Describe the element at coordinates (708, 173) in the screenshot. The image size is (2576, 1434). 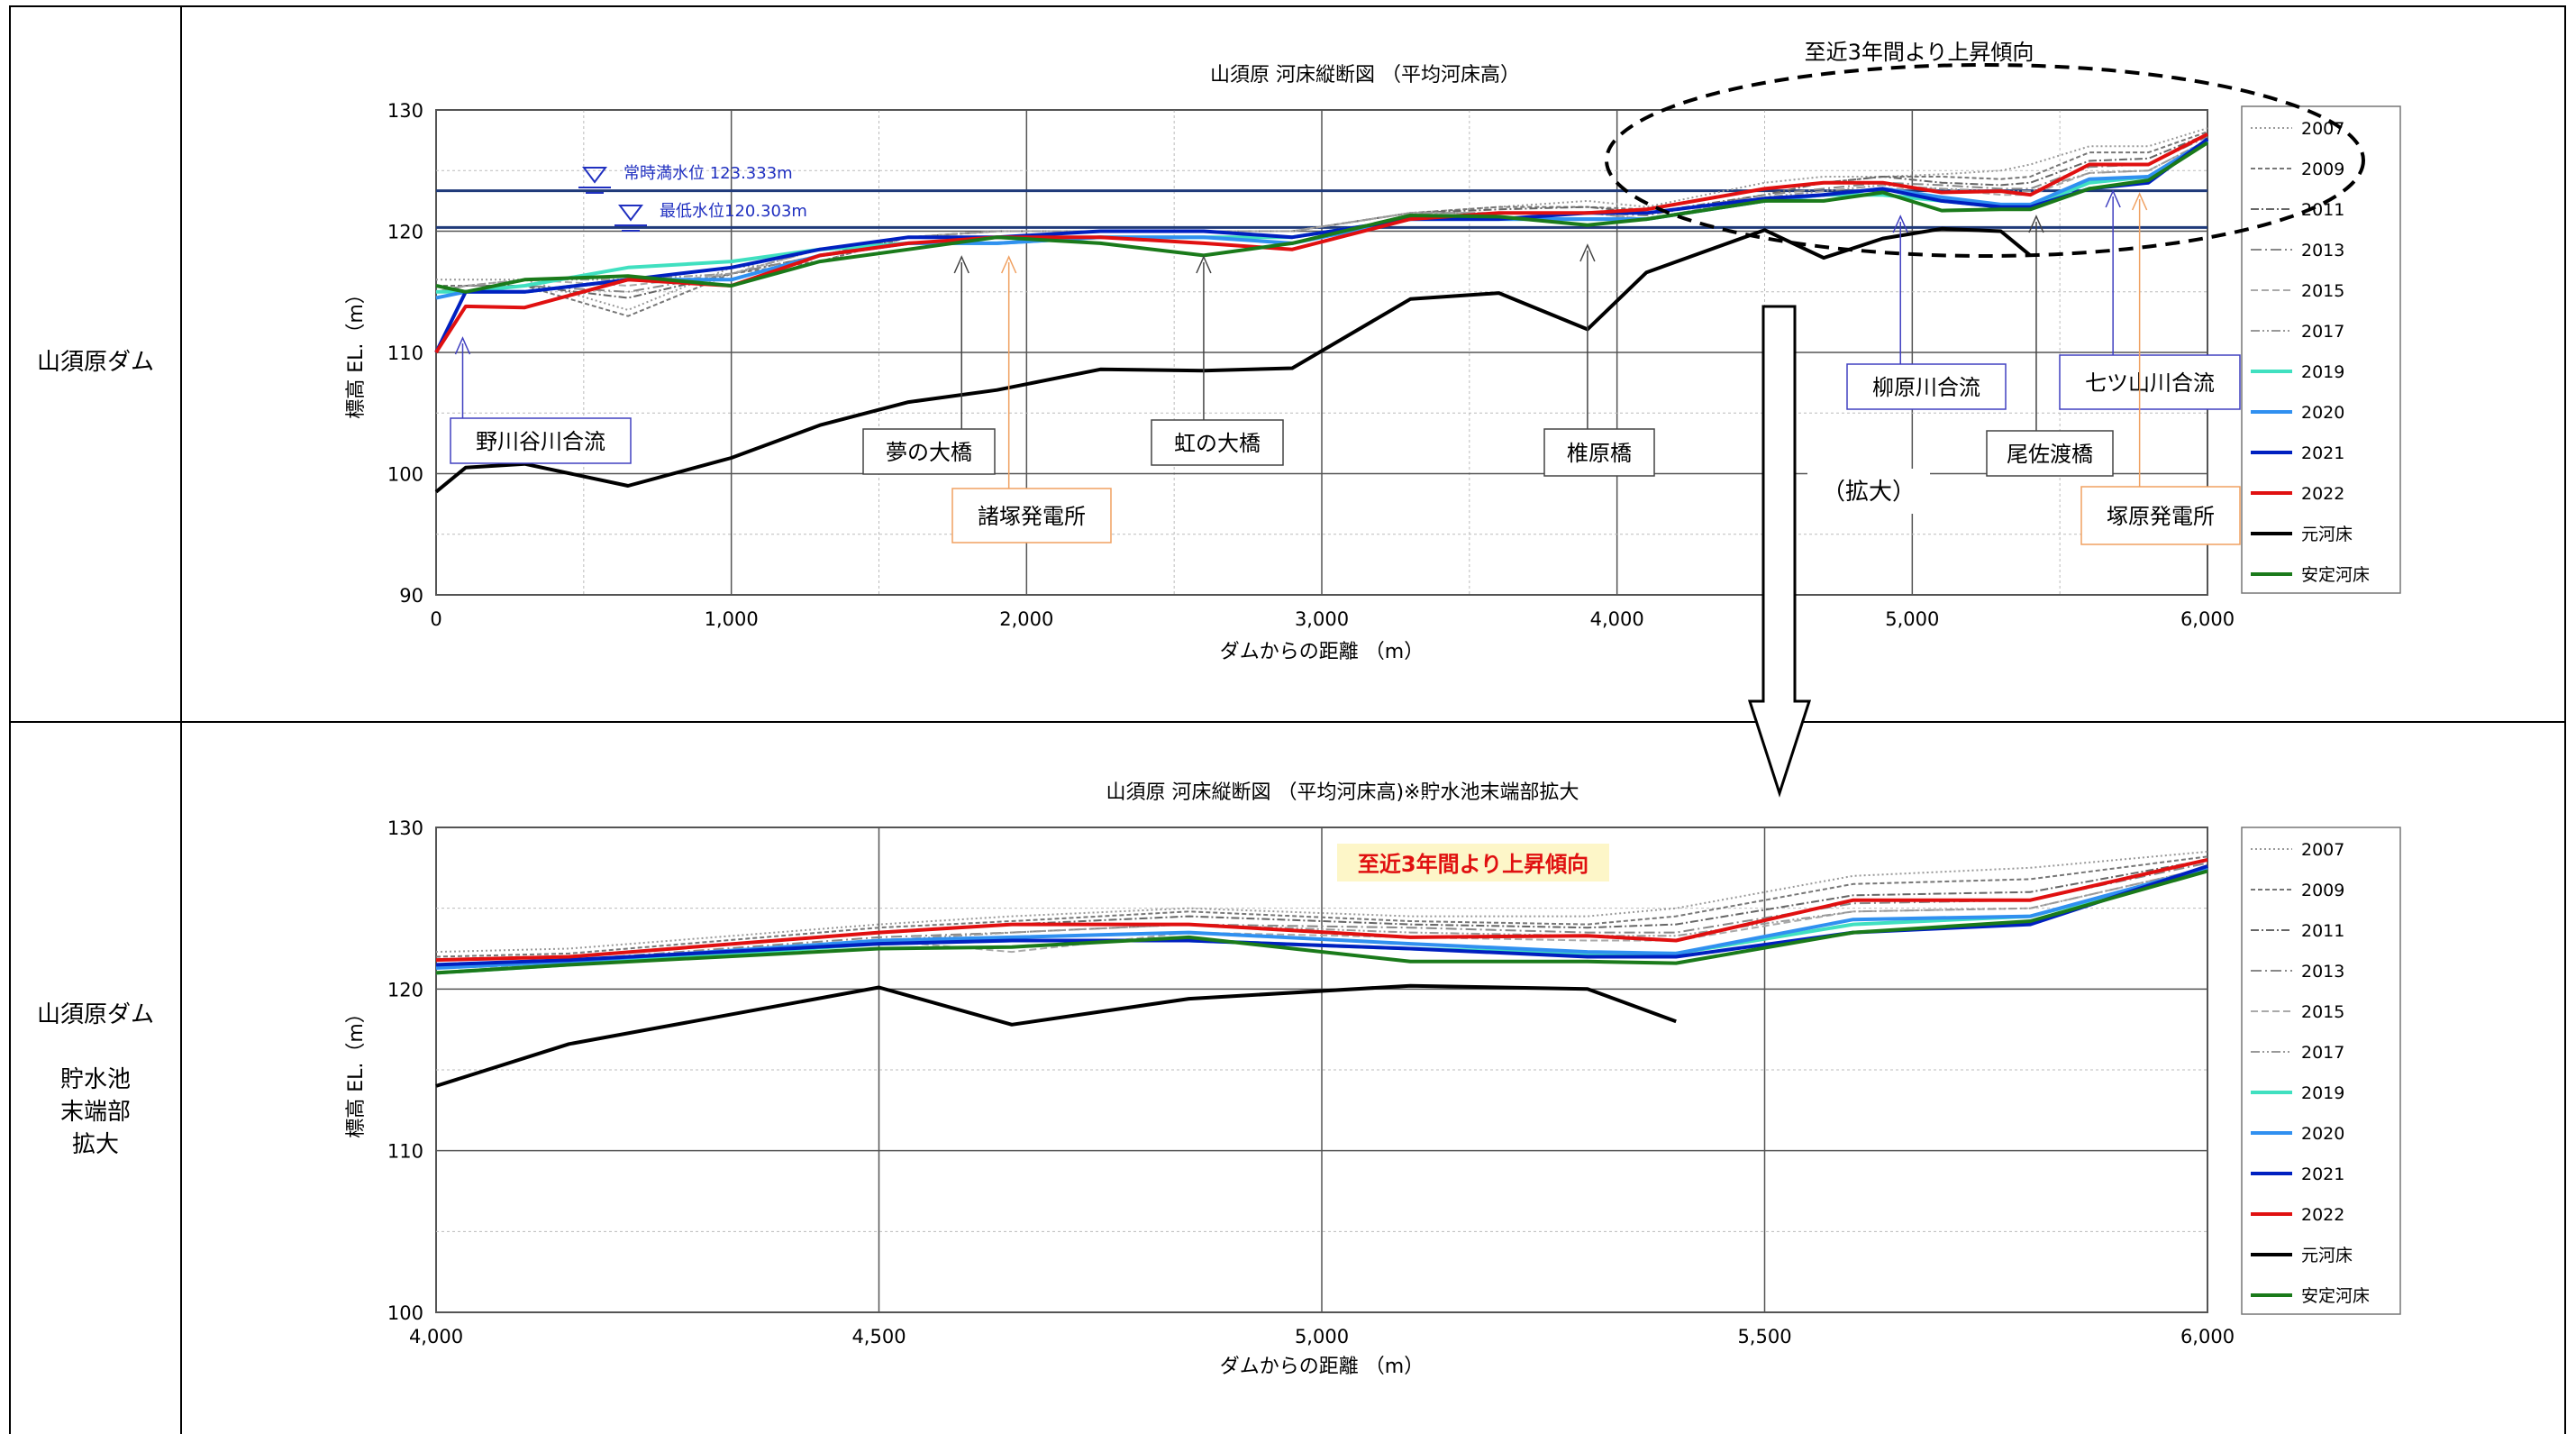
I see `water-level-label: 常時満水位 123.333m` at that location.